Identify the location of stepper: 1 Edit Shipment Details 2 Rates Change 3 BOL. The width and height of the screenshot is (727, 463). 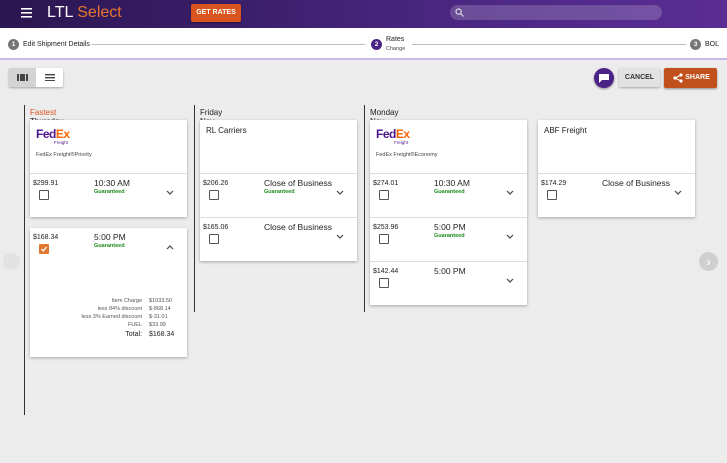
(363, 44).